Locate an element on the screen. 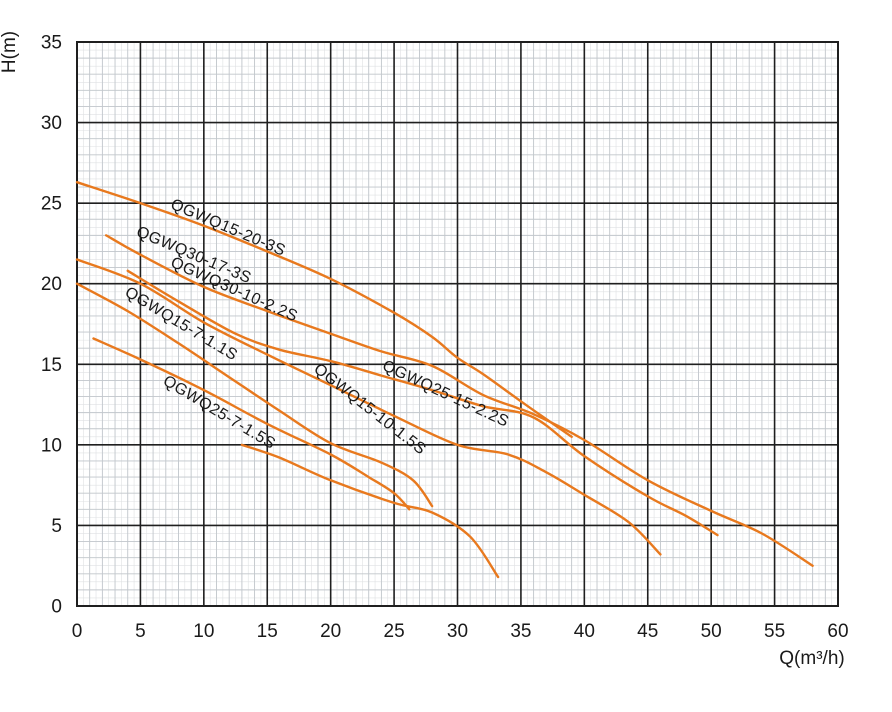 This screenshot has height=712, width=892. x-tick-label-40: 40 is located at coordinates (584, 631).